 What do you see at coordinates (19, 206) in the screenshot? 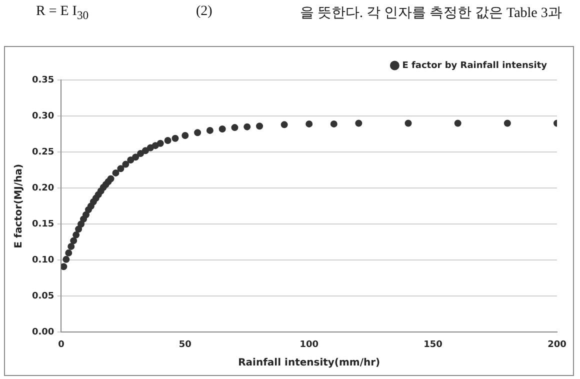
I see `y-axis-title: E factor(MJ/ha)` at bounding box center [19, 206].